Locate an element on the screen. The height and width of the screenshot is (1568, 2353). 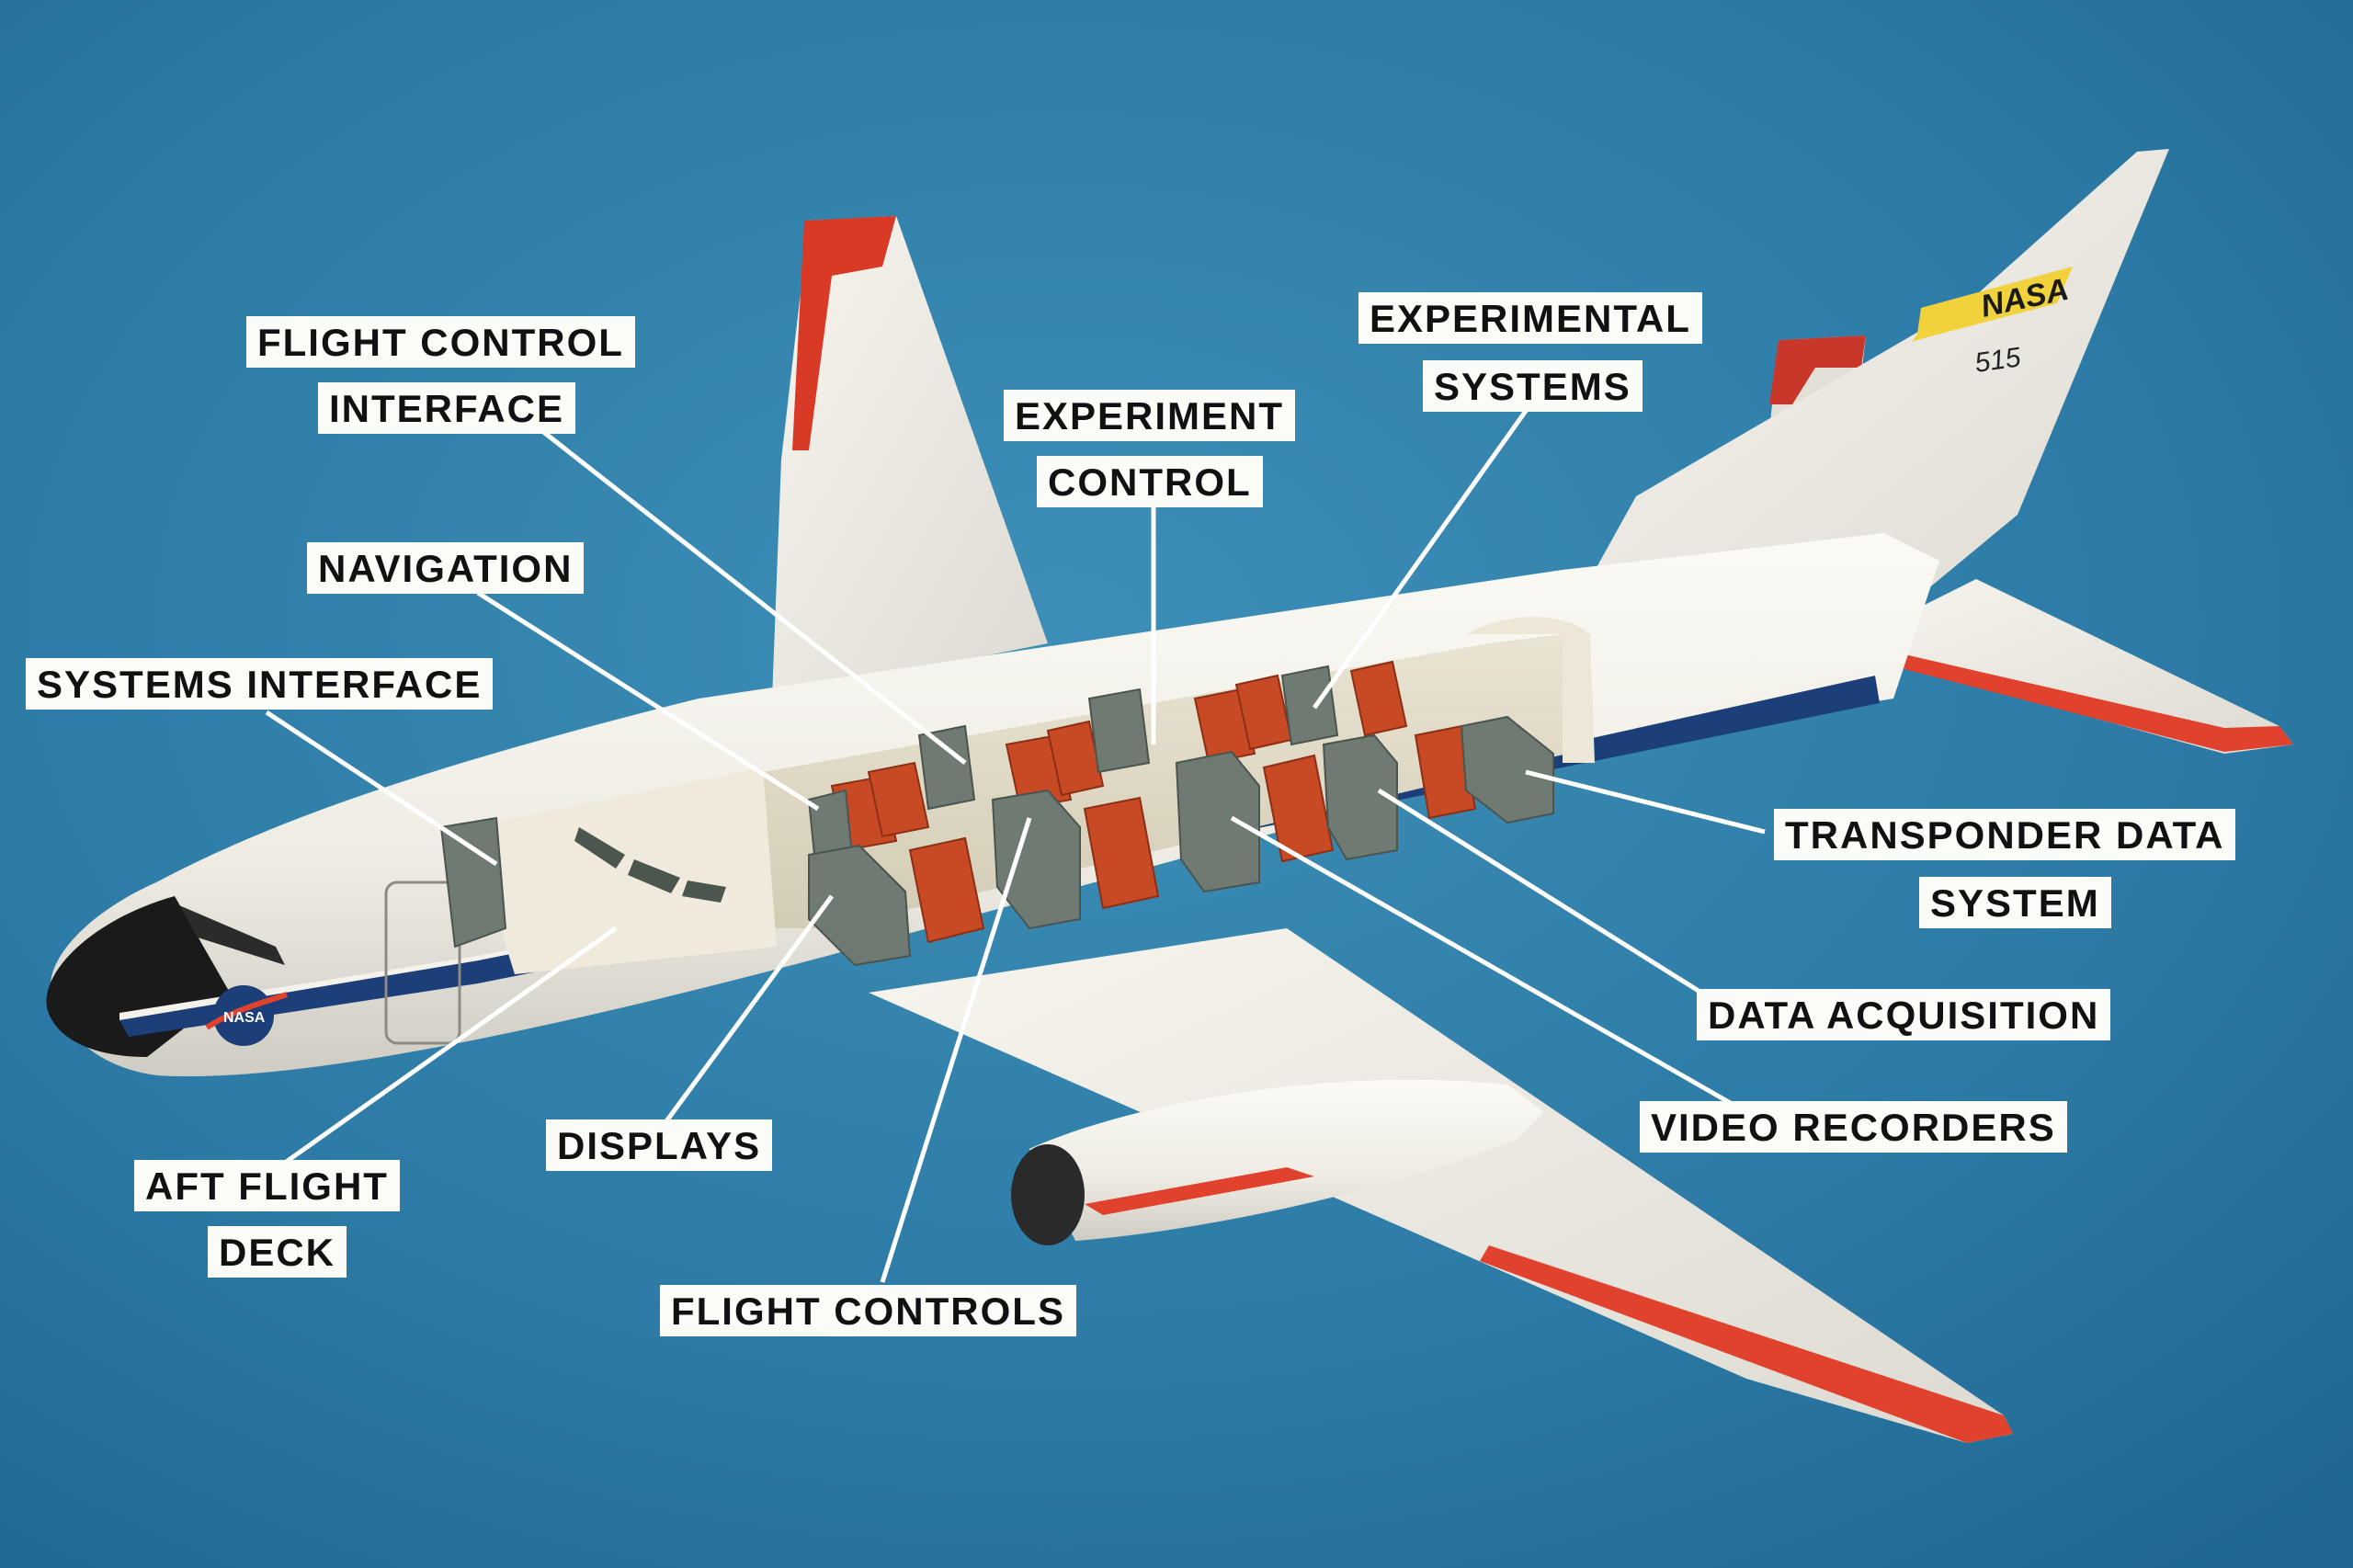
nasa-nose-logo: NASA is located at coordinates (247, 1015).